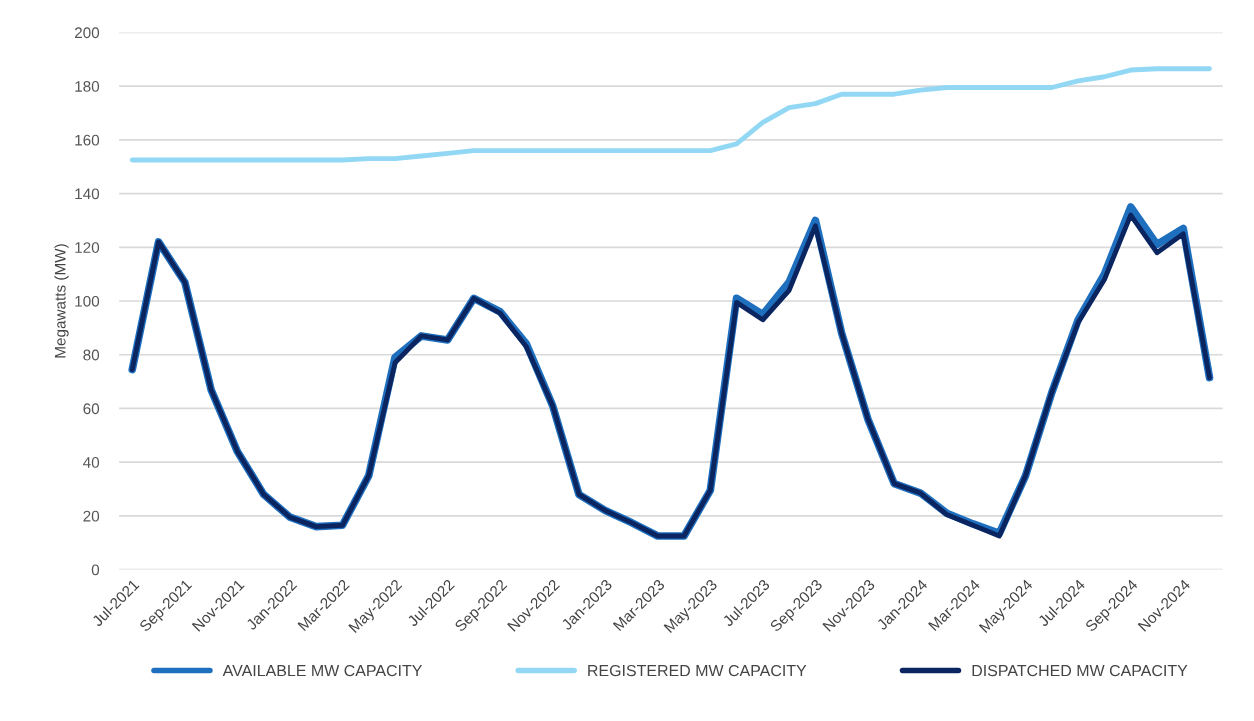 The image size is (1254, 721). Describe the element at coordinates (87, 140) in the screenshot. I see `y-tick-label: 160` at that location.